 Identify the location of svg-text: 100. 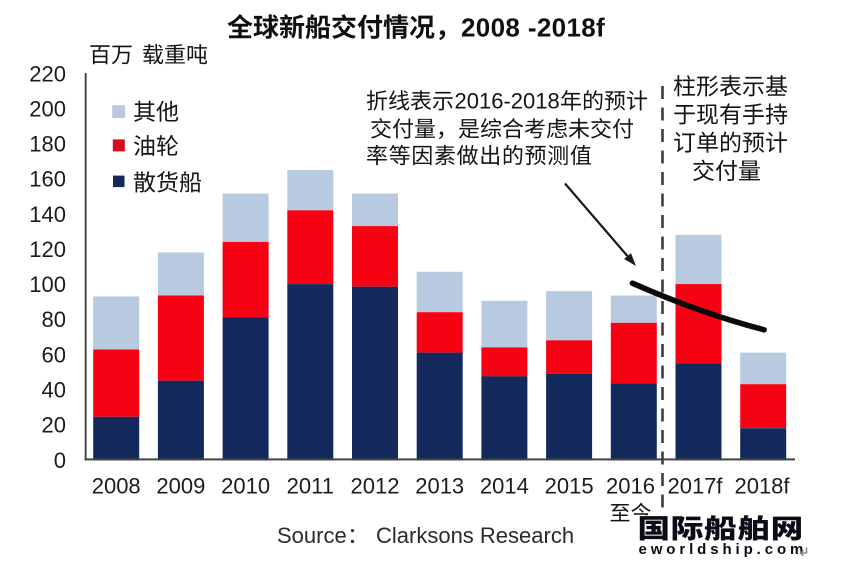
(47, 284).